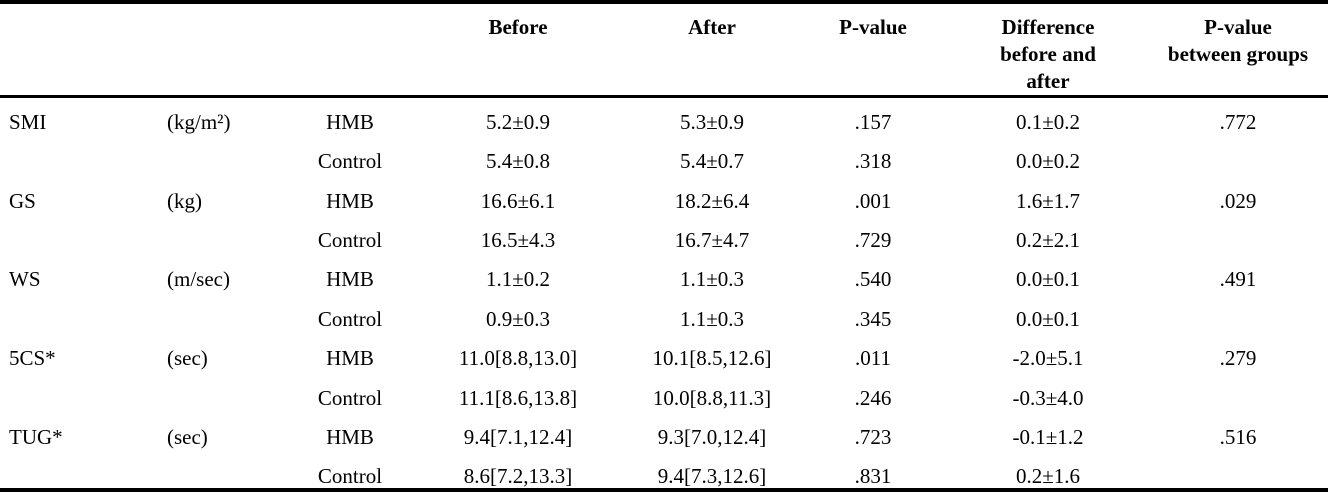  I want to click on cell-pvalue-between: .516, so click(1238, 437).